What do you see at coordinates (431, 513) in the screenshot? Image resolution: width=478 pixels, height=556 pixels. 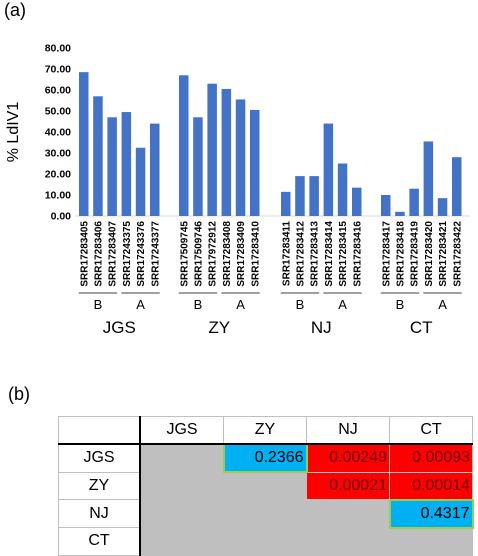 I see `pvalue-cell: 0.4317` at bounding box center [431, 513].